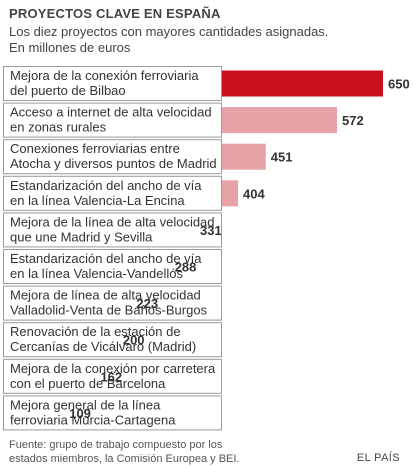 The height and width of the screenshot is (466, 414). I want to click on data-label: 404, so click(254, 193).